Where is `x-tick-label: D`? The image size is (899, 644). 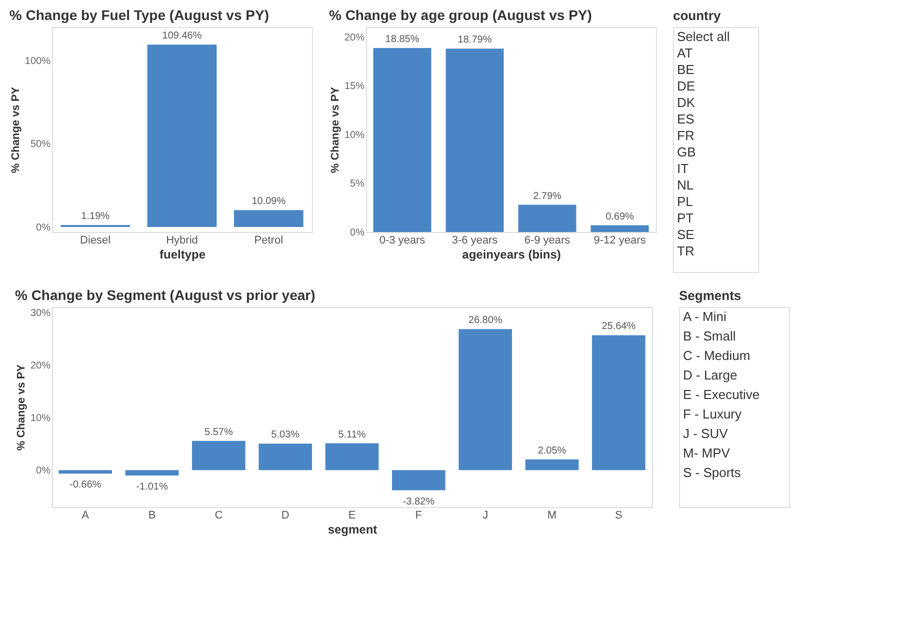
x-tick-label: D is located at coordinates (285, 516).